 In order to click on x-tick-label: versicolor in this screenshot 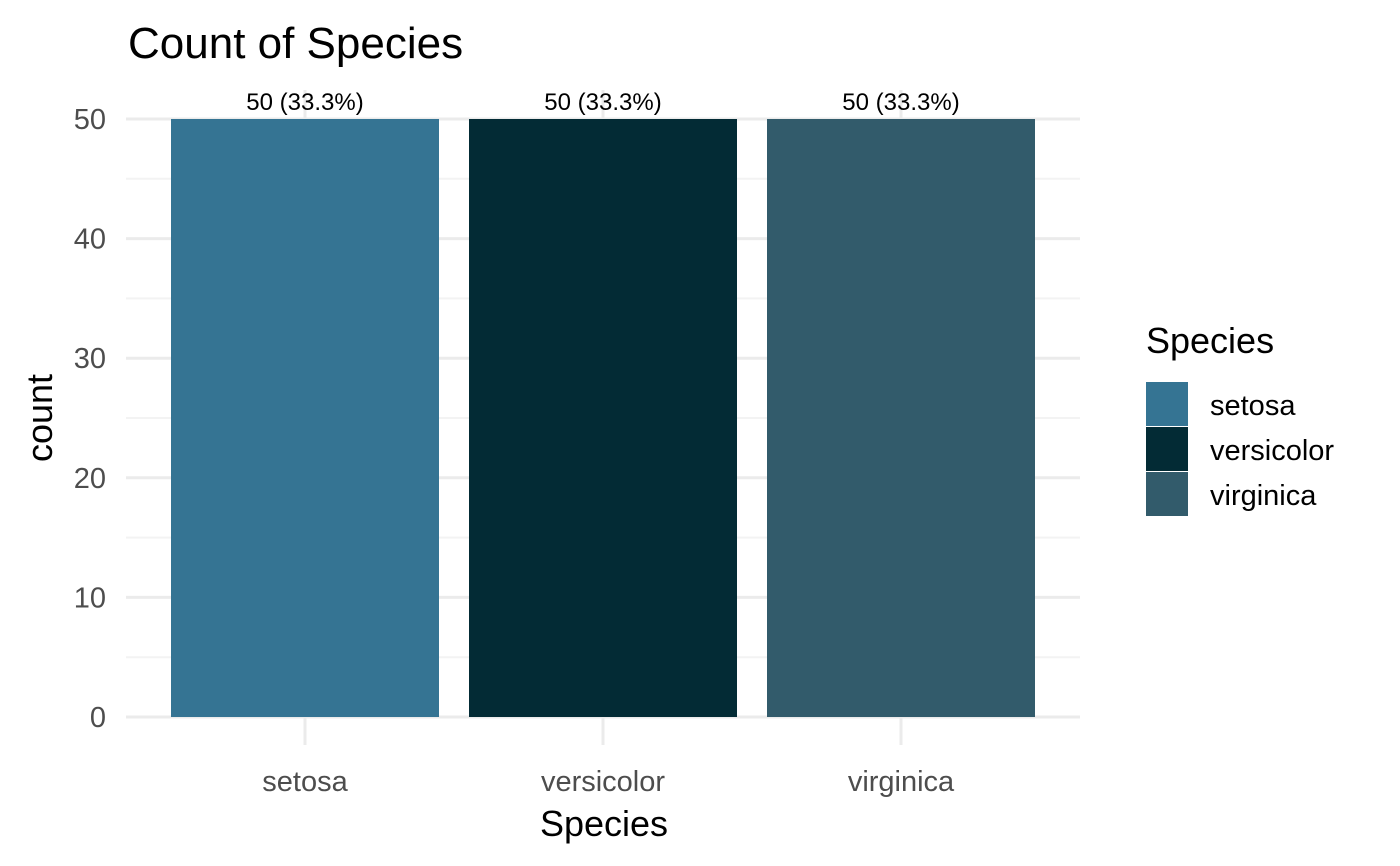, I will do `click(603, 782)`.